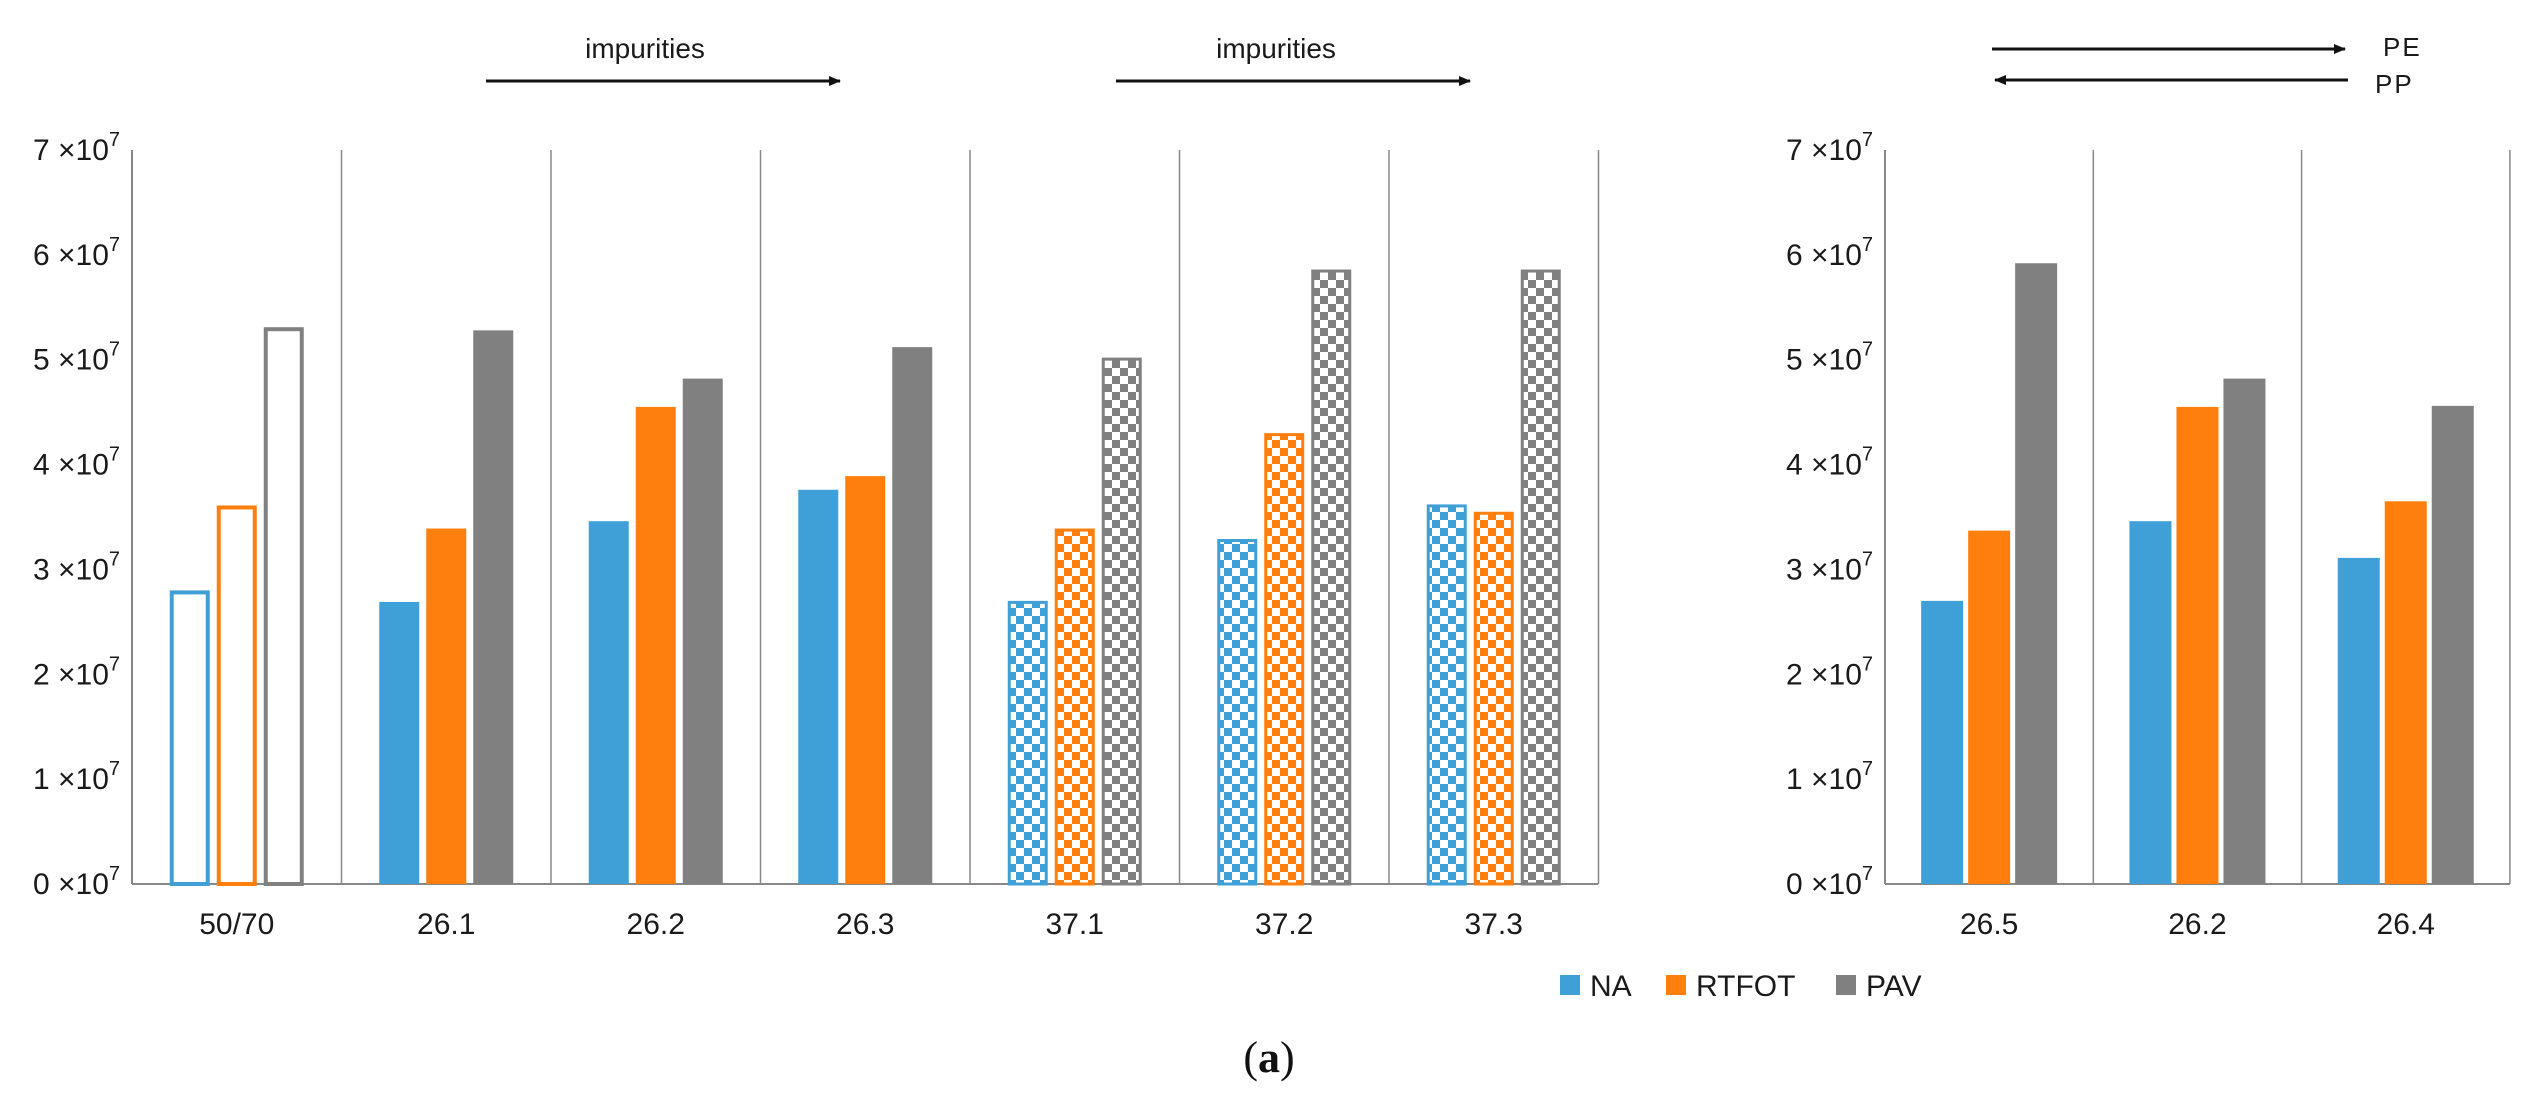 The width and height of the screenshot is (2538, 1106). I want to click on c1-y-tick-mantissa: 1, so click(45, 779).